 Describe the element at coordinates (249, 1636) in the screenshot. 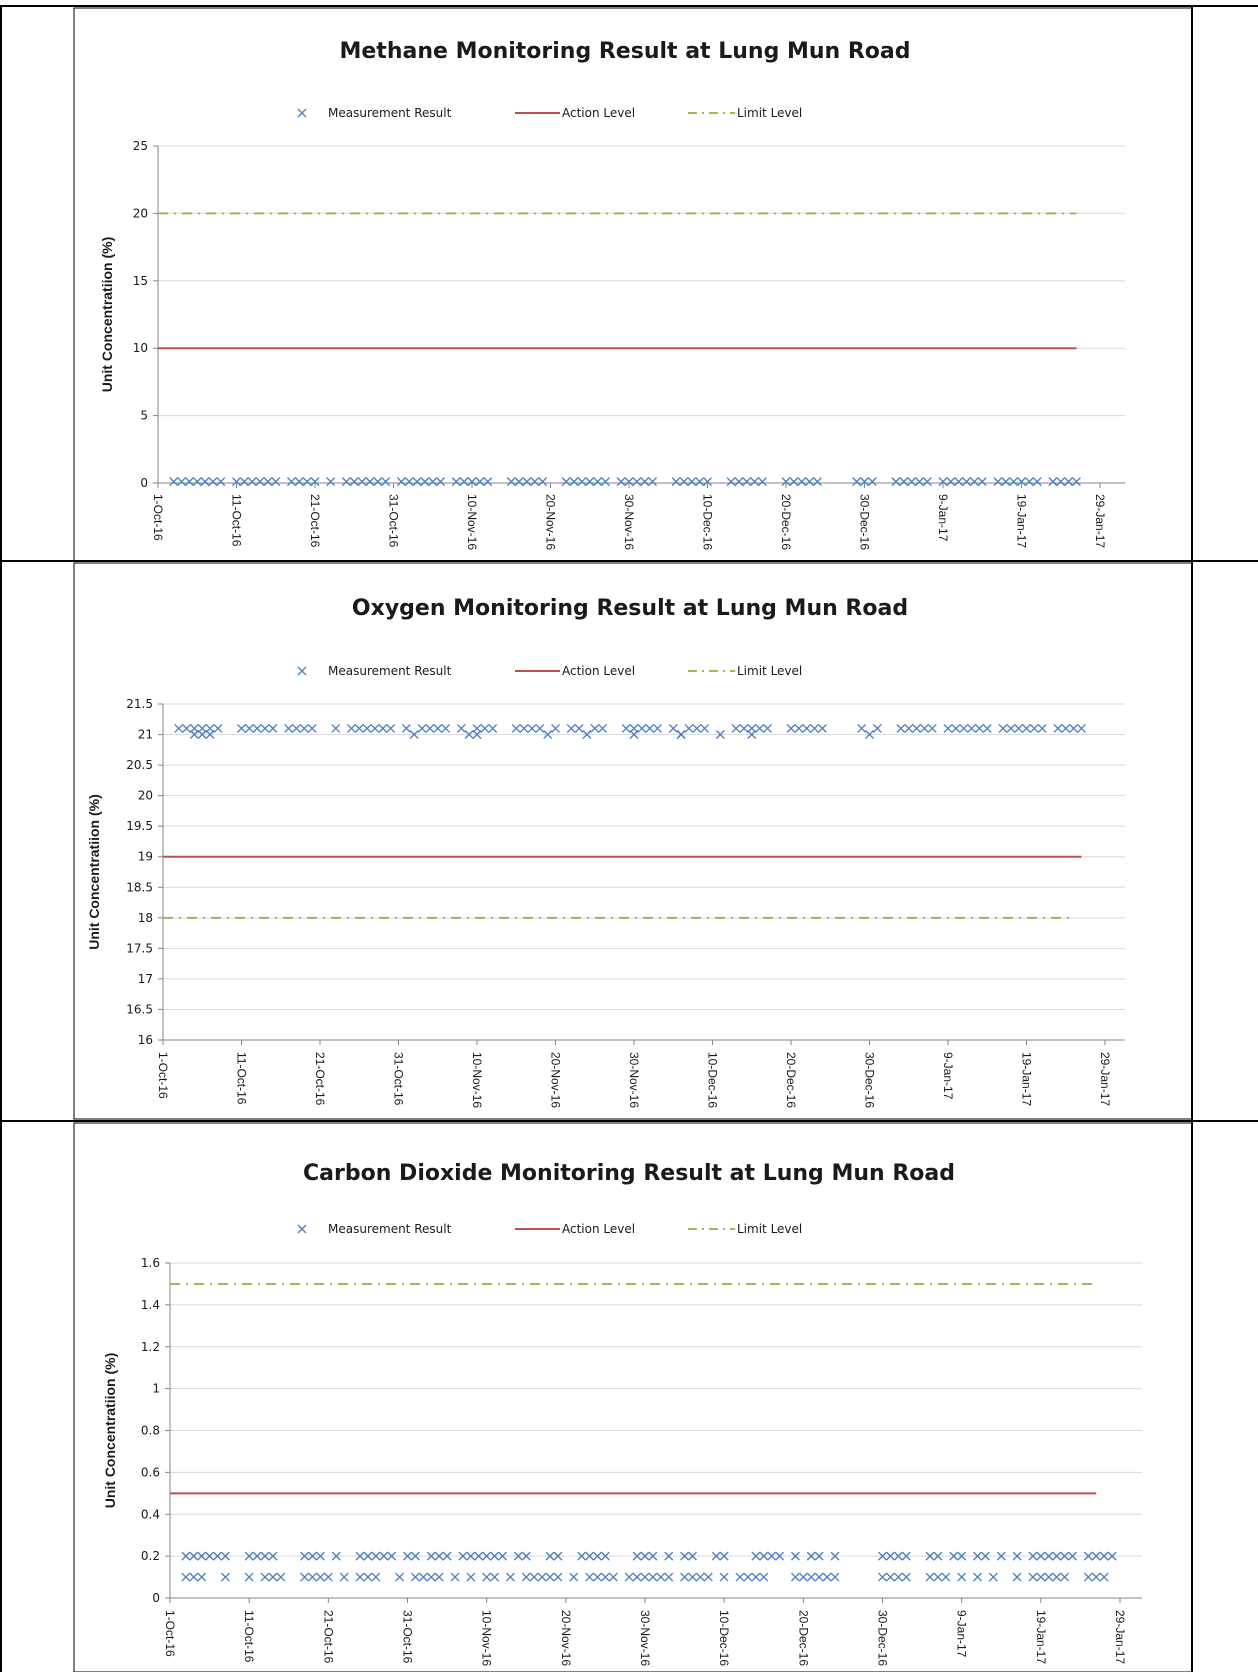

I see `x-tick-label: 11-Oct-16` at that location.